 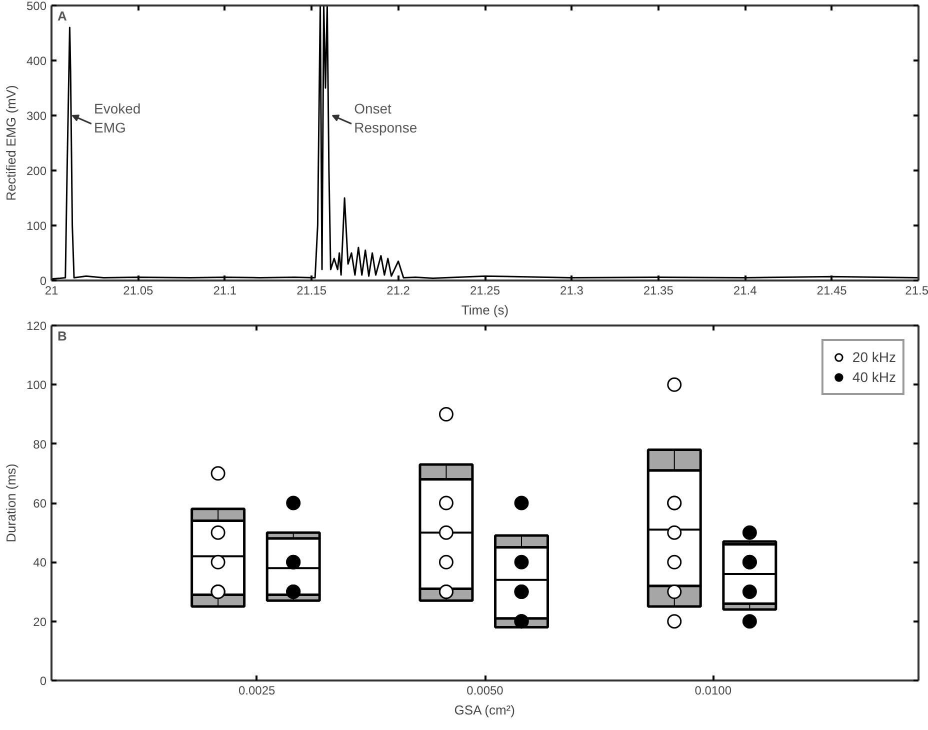 I want to click on x-tick-label: 21.5, so click(x=916, y=291).